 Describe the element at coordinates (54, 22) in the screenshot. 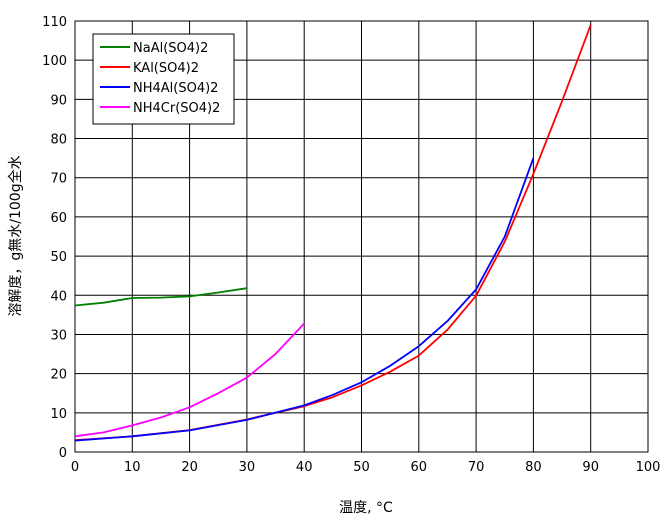

I see `y-tick-label: 110` at that location.